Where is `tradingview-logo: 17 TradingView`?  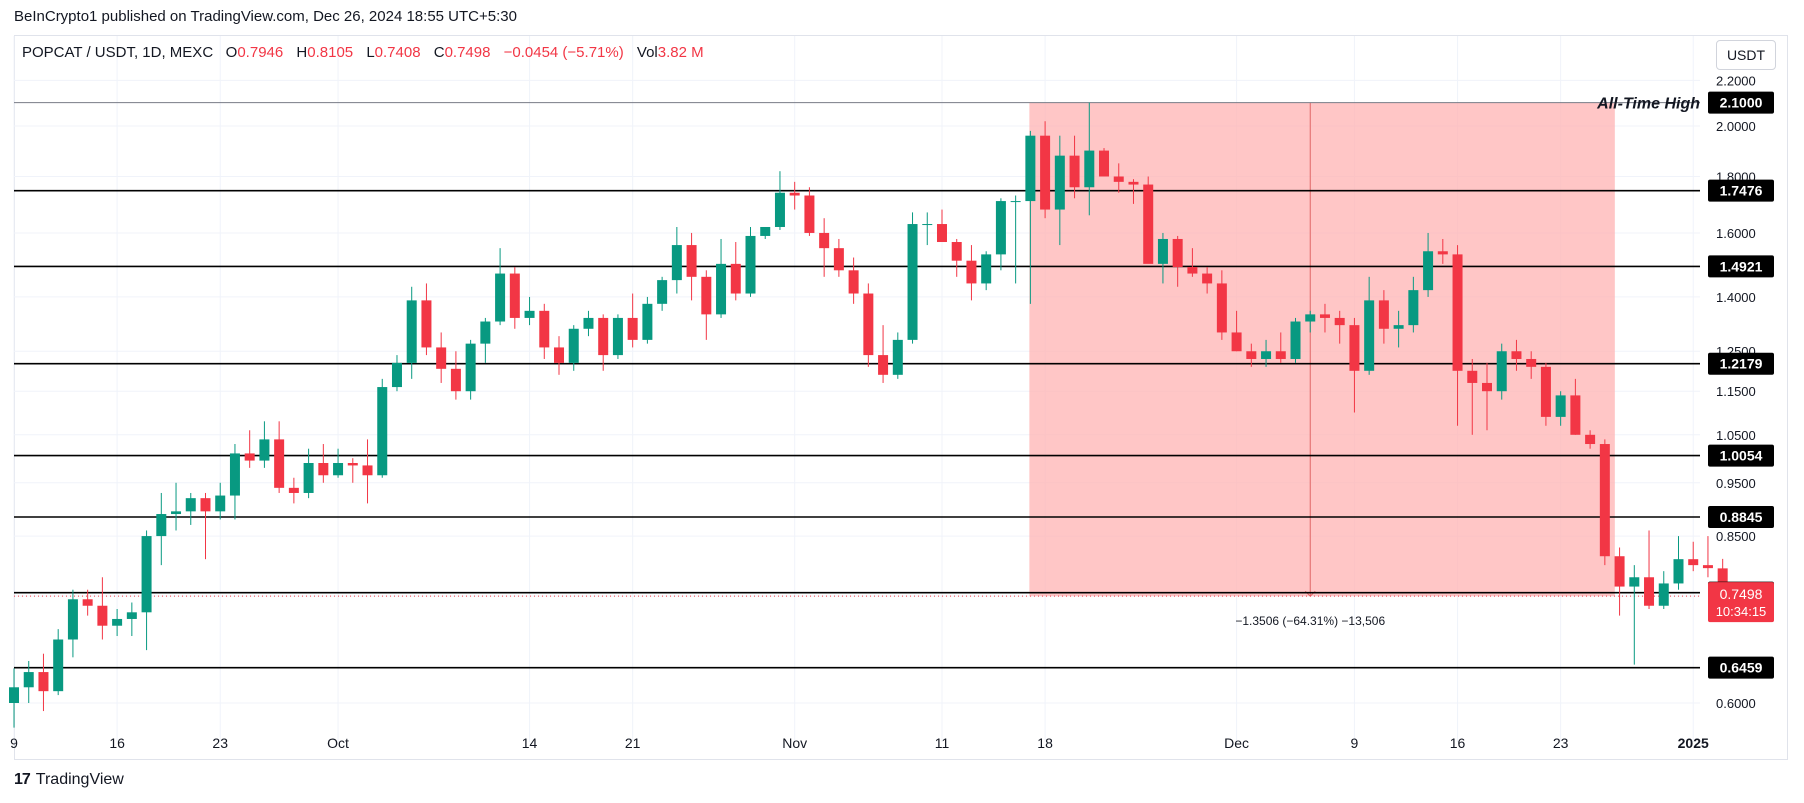 tradingview-logo: 17 TradingView is located at coordinates (69, 780).